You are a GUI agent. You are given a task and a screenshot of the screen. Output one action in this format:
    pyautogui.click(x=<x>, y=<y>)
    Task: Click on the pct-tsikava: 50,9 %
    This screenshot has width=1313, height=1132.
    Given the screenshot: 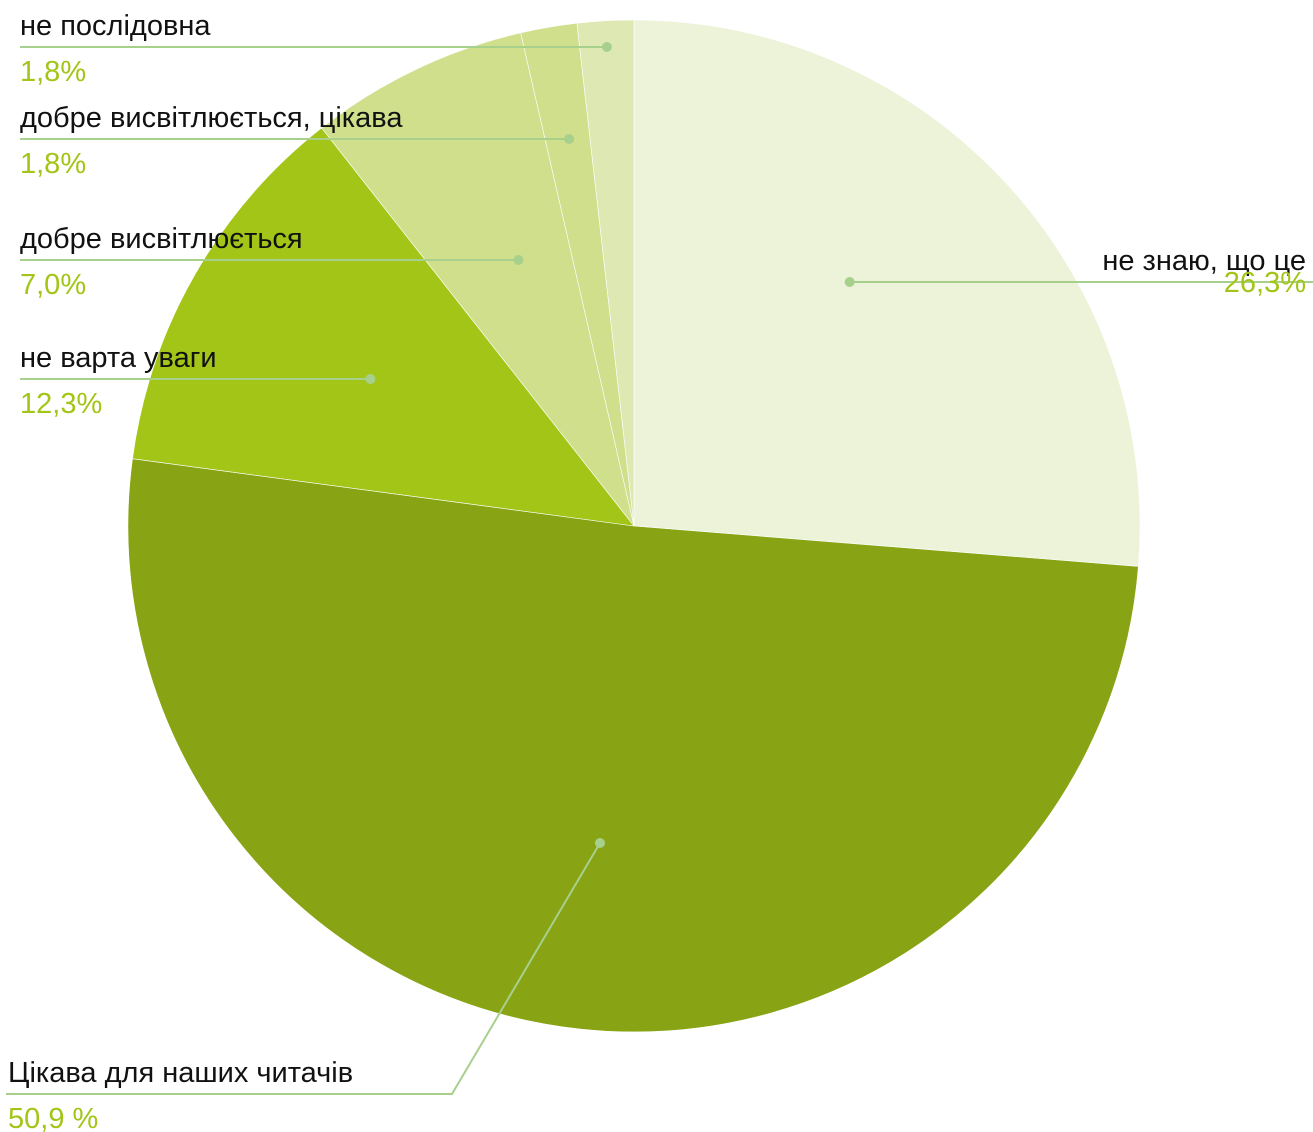 What is the action you would take?
    pyautogui.click(x=53, y=1117)
    